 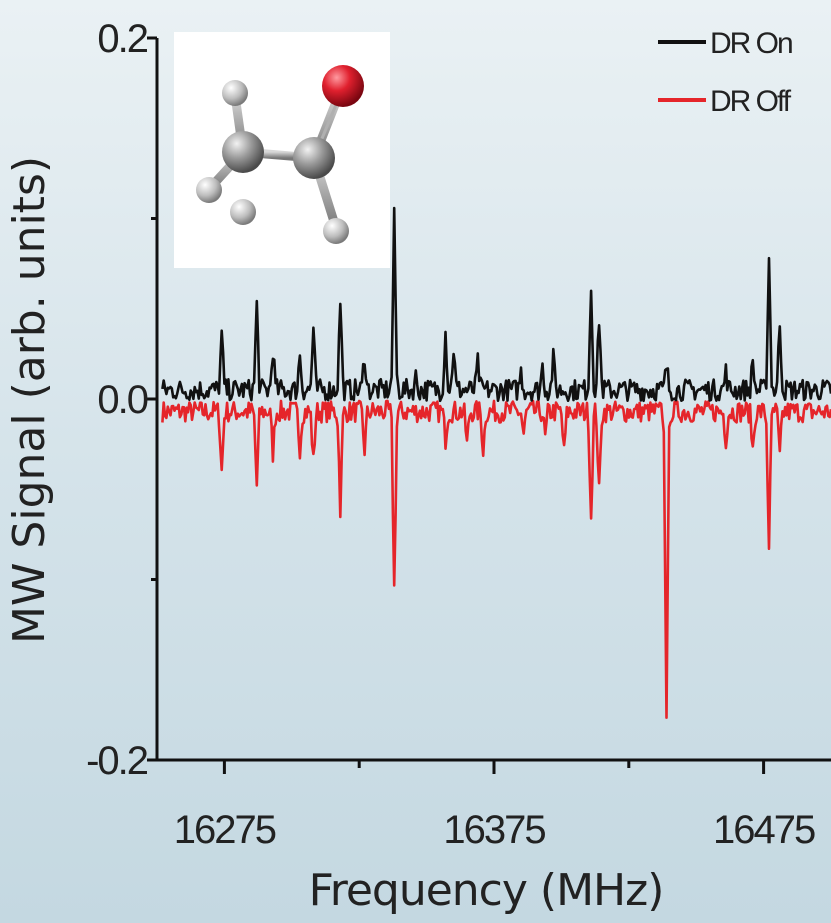 What do you see at coordinates (751, 43) in the screenshot?
I see `legend-label-dr-on: DR On` at bounding box center [751, 43].